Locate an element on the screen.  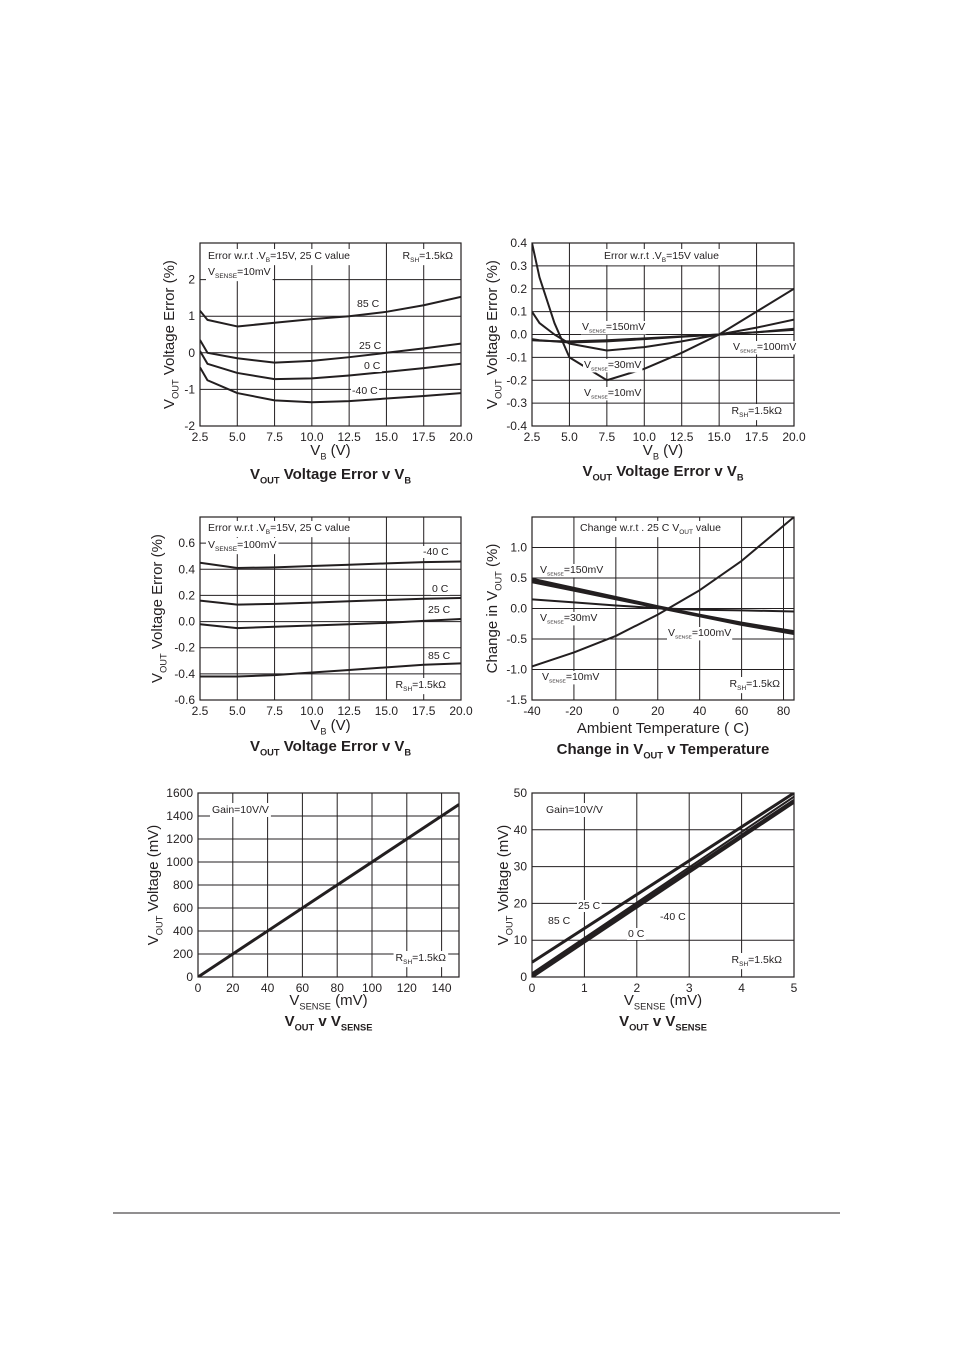
series-label: 85 C is located at coordinates (368, 304).